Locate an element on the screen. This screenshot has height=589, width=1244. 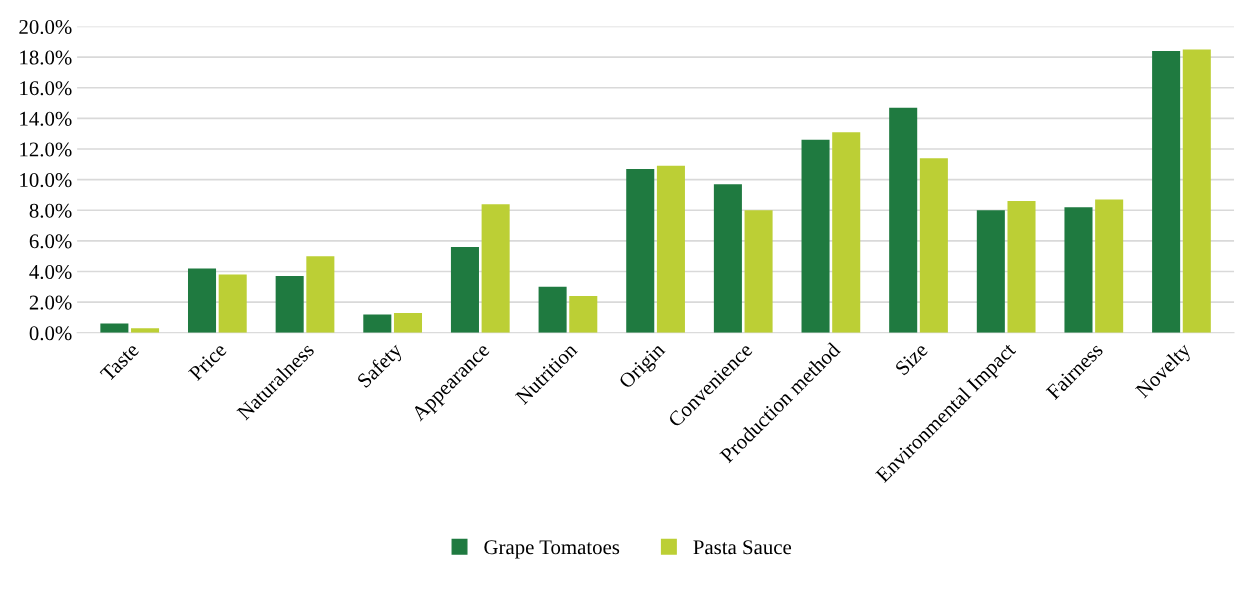
y-tick-label: 0.0% is located at coordinates (50, 333).